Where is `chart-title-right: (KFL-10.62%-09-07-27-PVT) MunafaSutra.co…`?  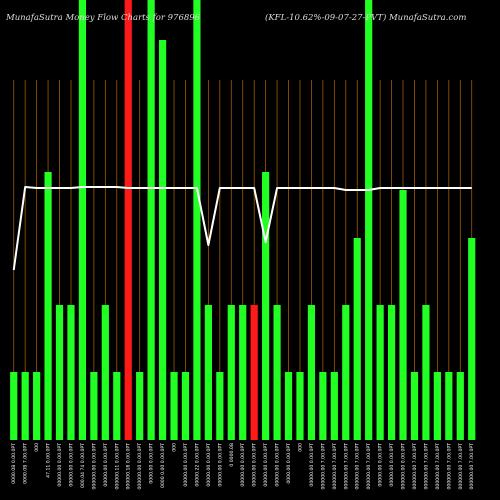
chart-title-right: (KFL-10.62%-09-07-27-PVT) MunafaSutra.co… is located at coordinates (365, 17).